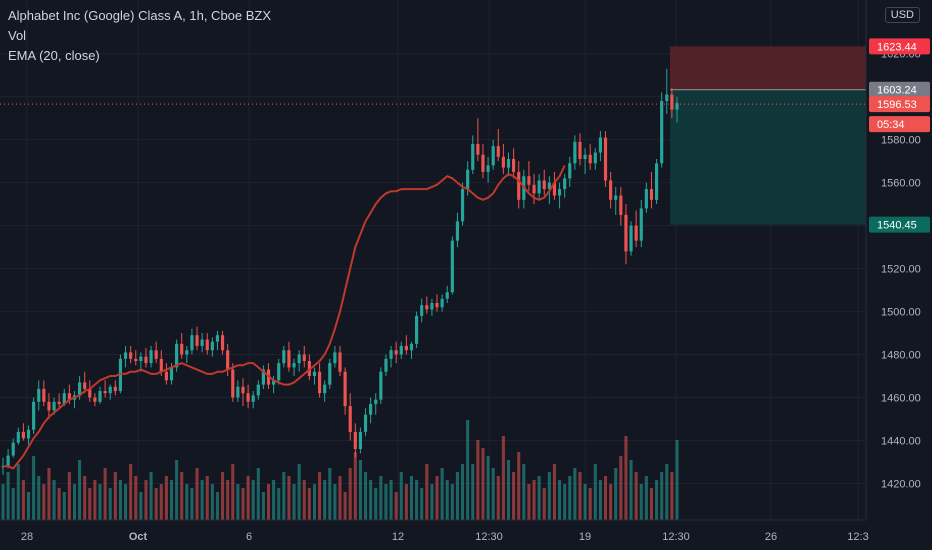 The width and height of the screenshot is (932, 550). I want to click on short-position-tool, so click(768, 135).